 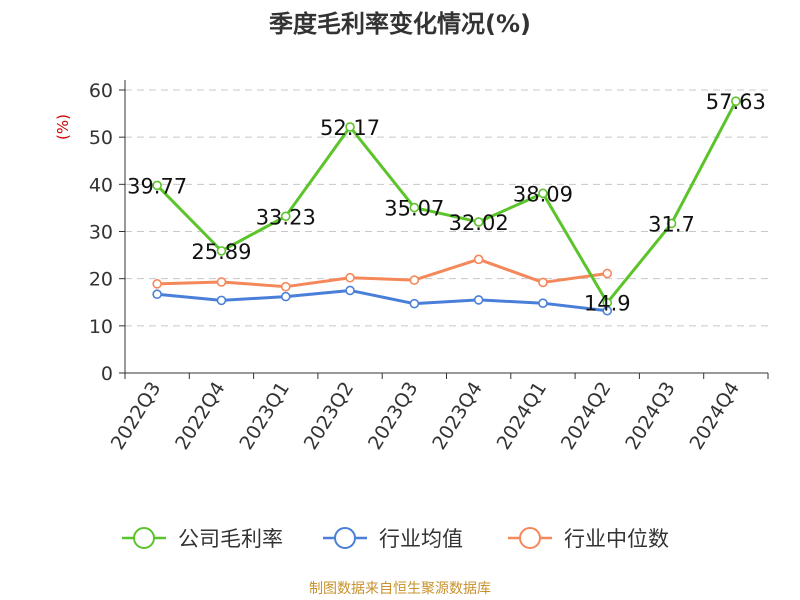 What do you see at coordinates (101, 327) in the screenshot?
I see `y-tick-label: 10` at bounding box center [101, 327].